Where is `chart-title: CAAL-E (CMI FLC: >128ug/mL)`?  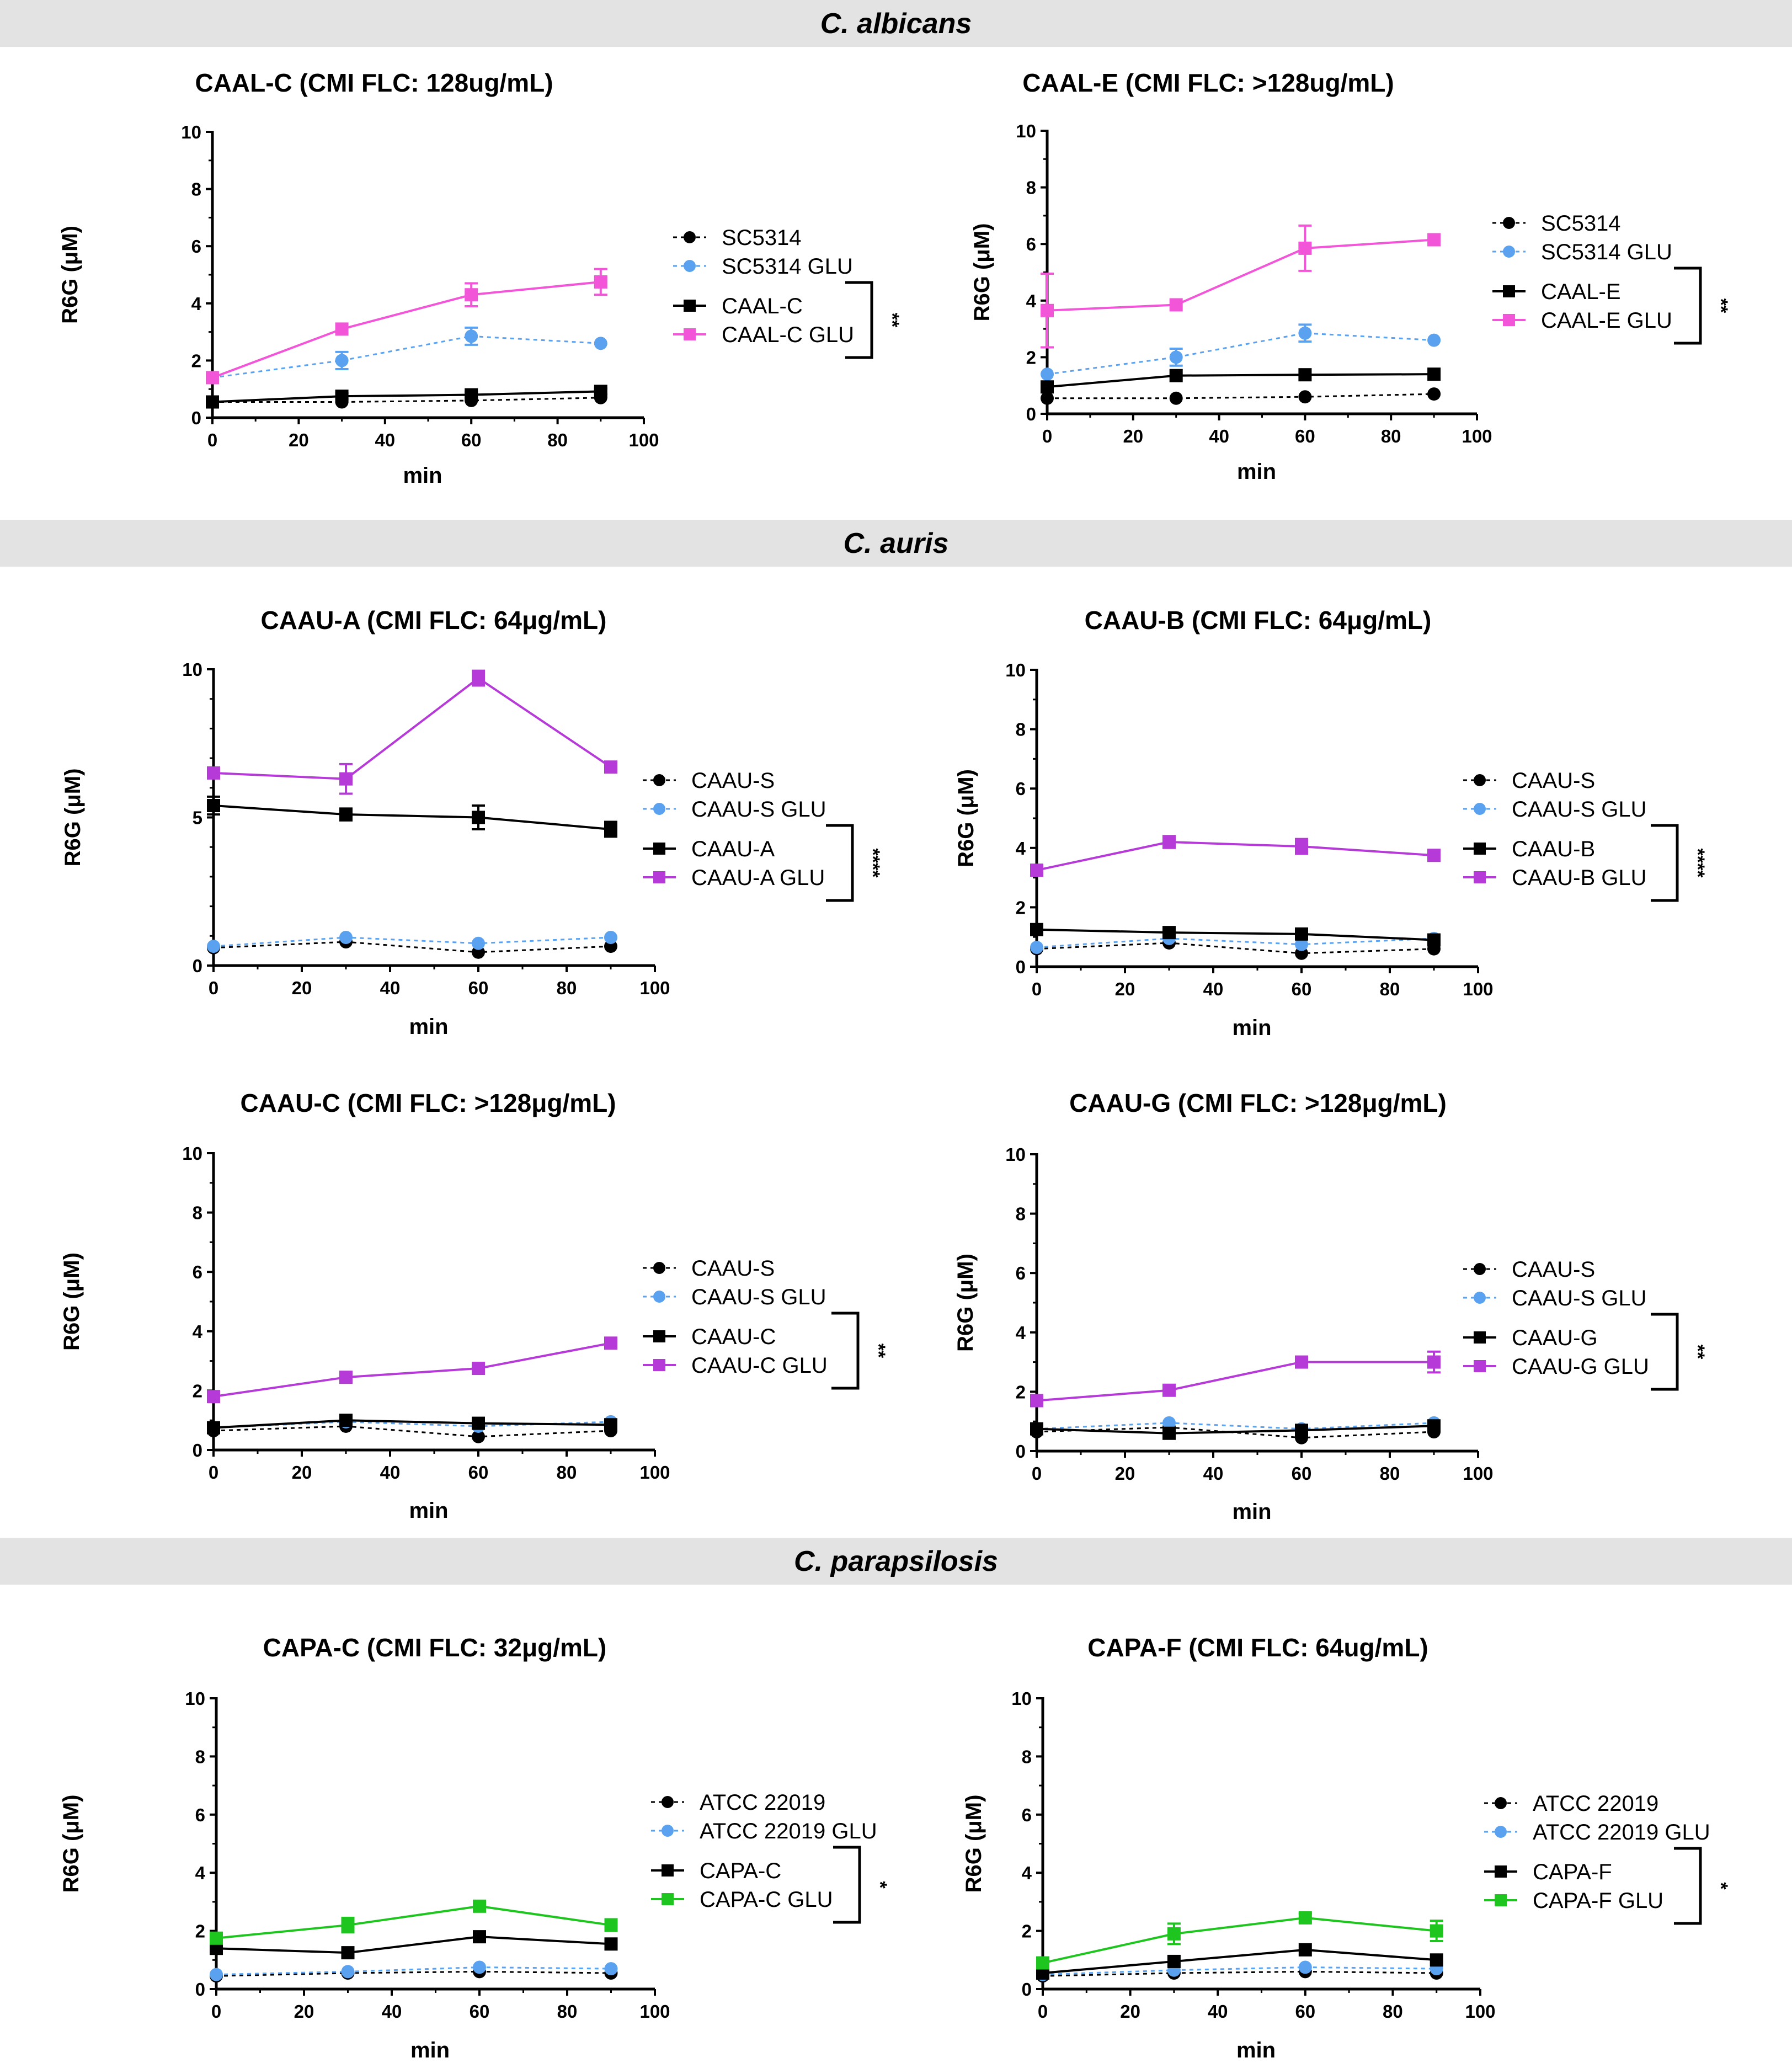 chart-title: CAAL-E (CMI FLC: >128ug/mL) is located at coordinates (1208, 82).